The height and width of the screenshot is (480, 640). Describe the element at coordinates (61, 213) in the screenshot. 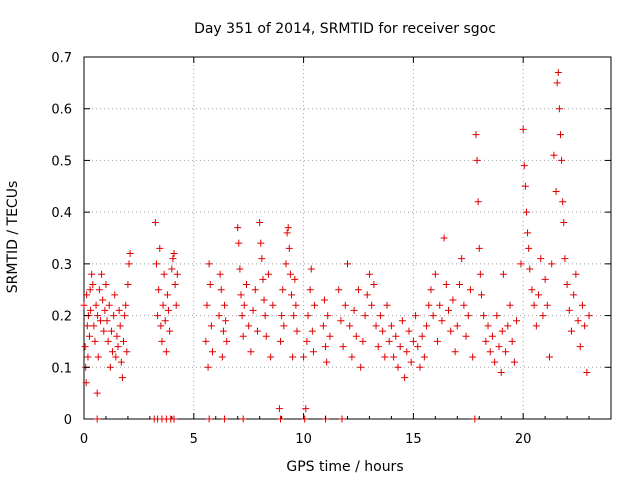

I see `y-tick-label: 0.4` at that location.